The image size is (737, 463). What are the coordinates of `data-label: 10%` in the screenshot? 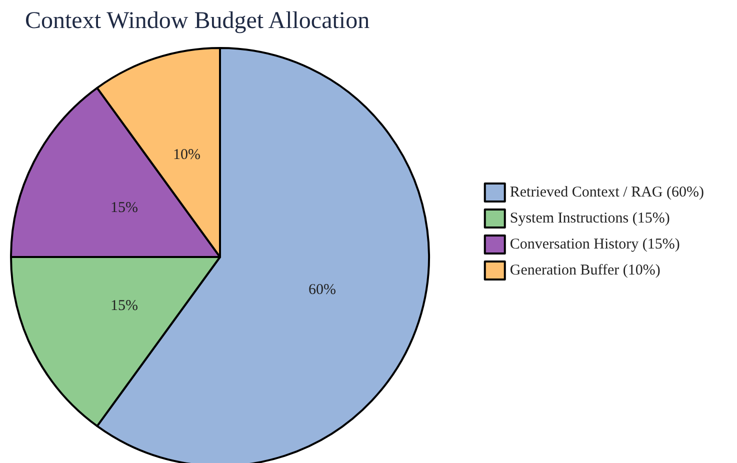 It's located at (187, 154).